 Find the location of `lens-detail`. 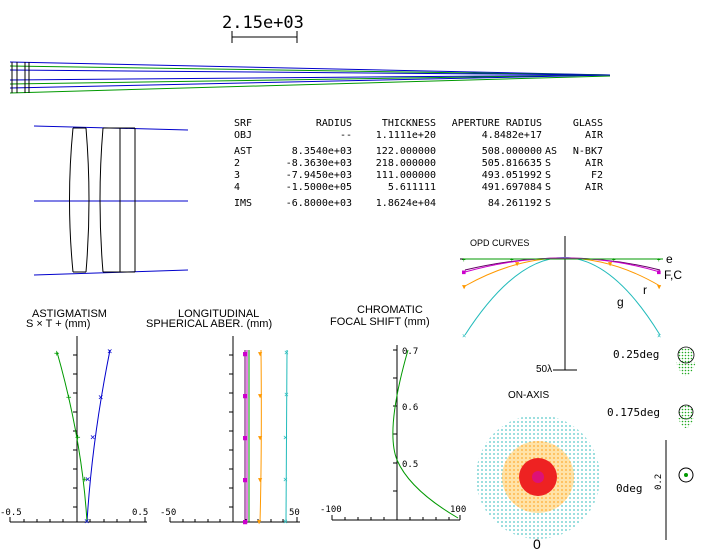

lens-detail is located at coordinates (111, 200).